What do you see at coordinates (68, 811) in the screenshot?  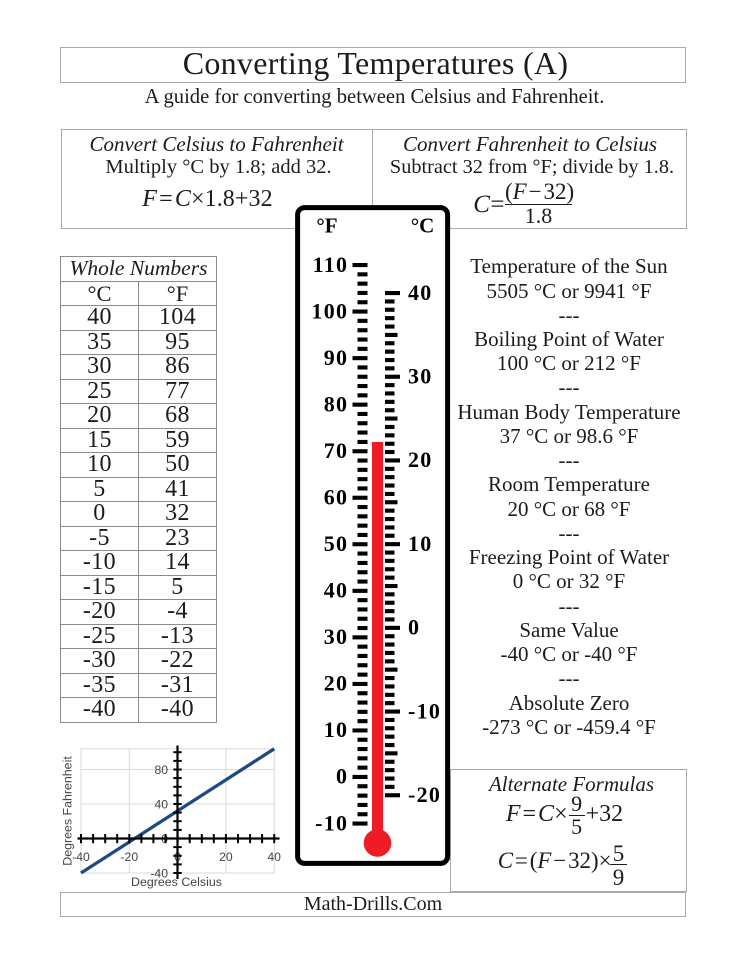 I see `svg-text: Degrees Fahrenheit` at bounding box center [68, 811].